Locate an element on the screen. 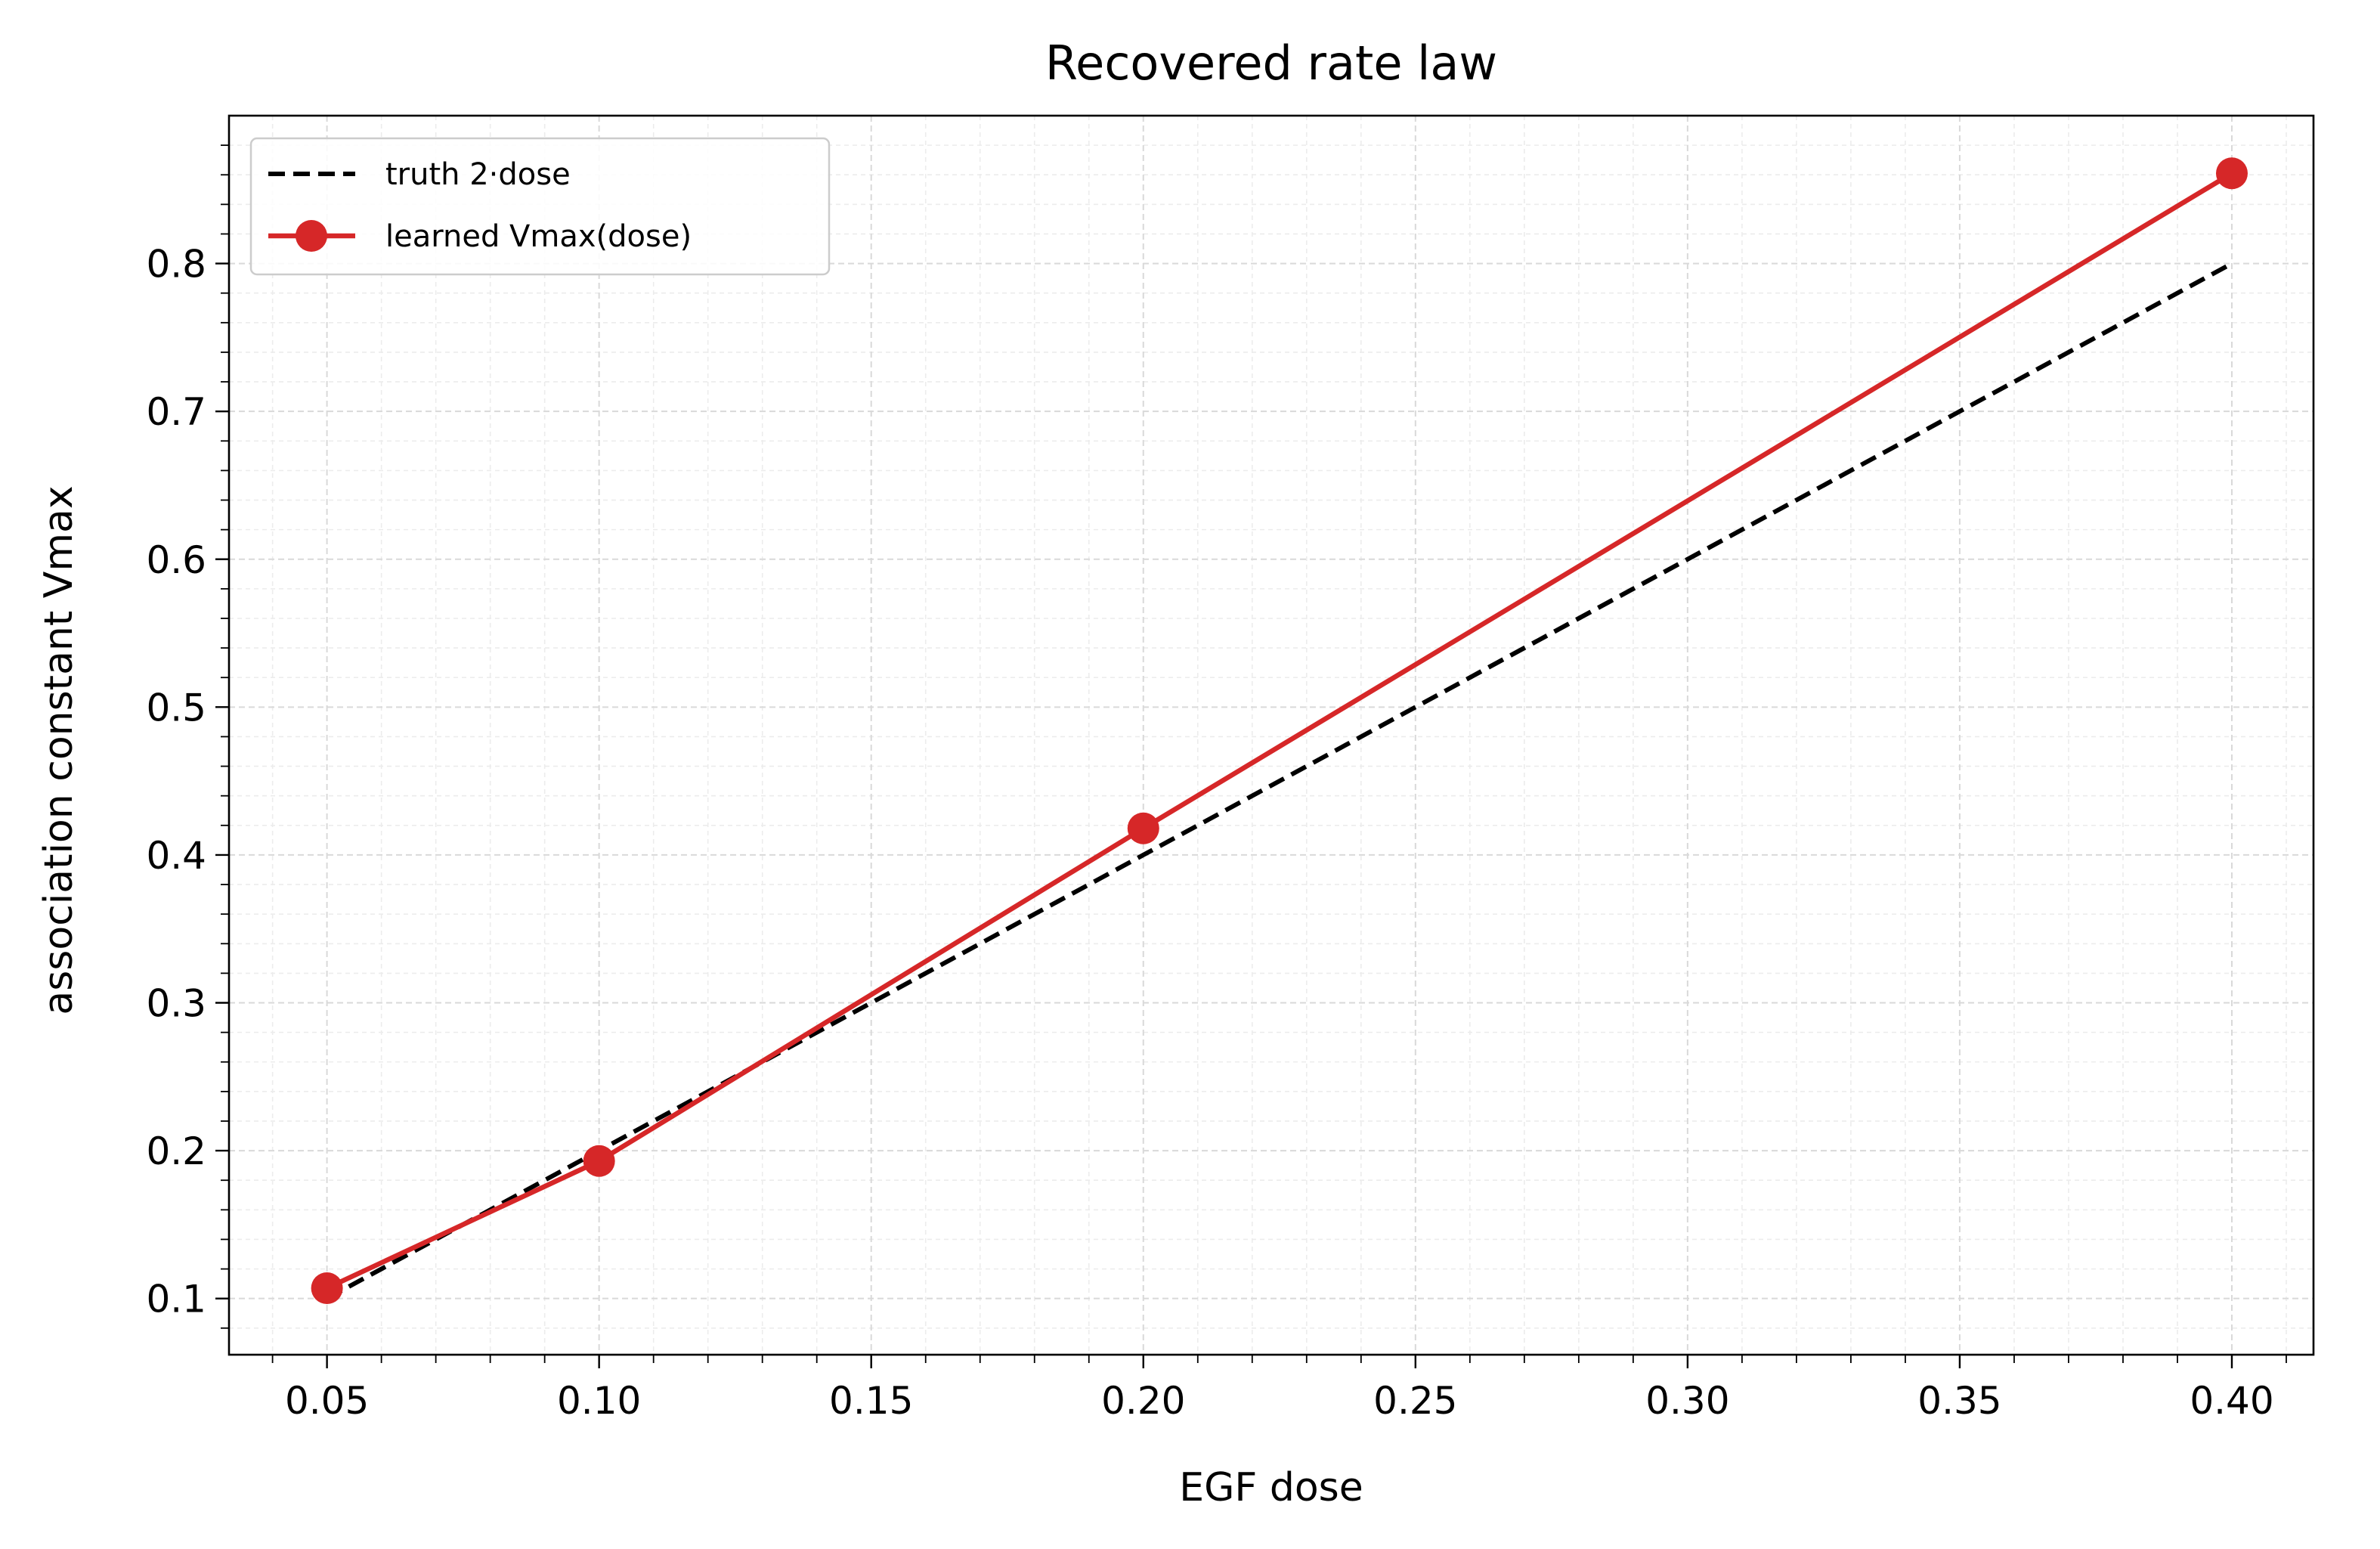 This screenshot has height=1549, width=2380. y-tick-label: 0.4 is located at coordinates (176, 856).